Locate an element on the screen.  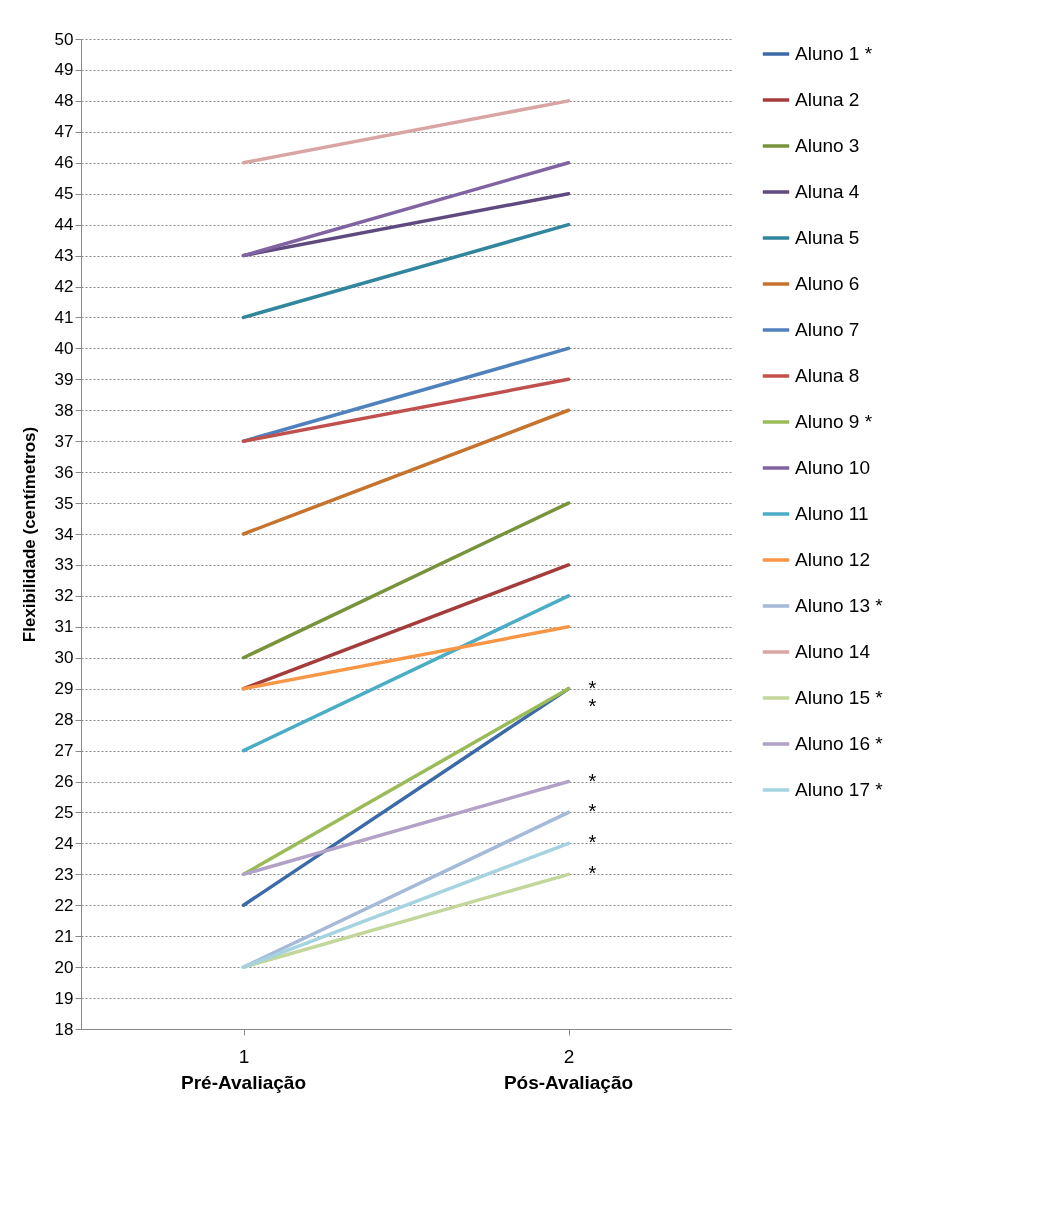
y-tick-label: 32 is located at coordinates (64, 596).